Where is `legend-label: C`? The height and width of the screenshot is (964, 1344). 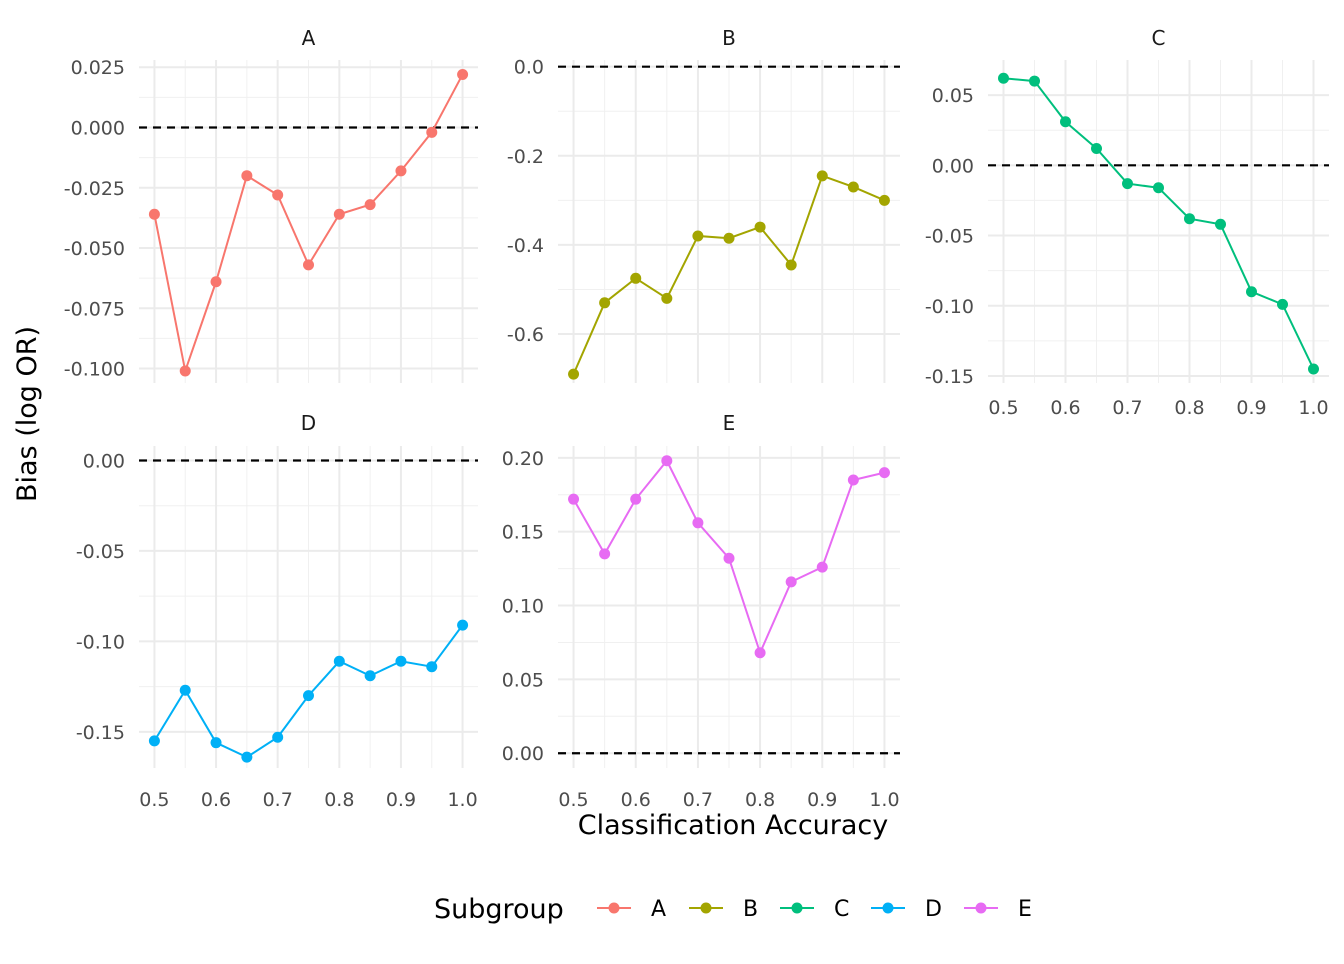
legend-label: C is located at coordinates (841, 909).